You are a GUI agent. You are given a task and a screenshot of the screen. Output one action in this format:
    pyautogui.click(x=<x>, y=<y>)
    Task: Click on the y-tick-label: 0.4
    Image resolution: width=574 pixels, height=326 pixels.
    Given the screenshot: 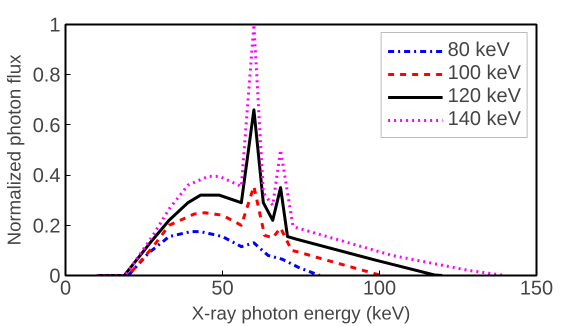 What is the action you would take?
    pyautogui.click(x=46, y=176)
    